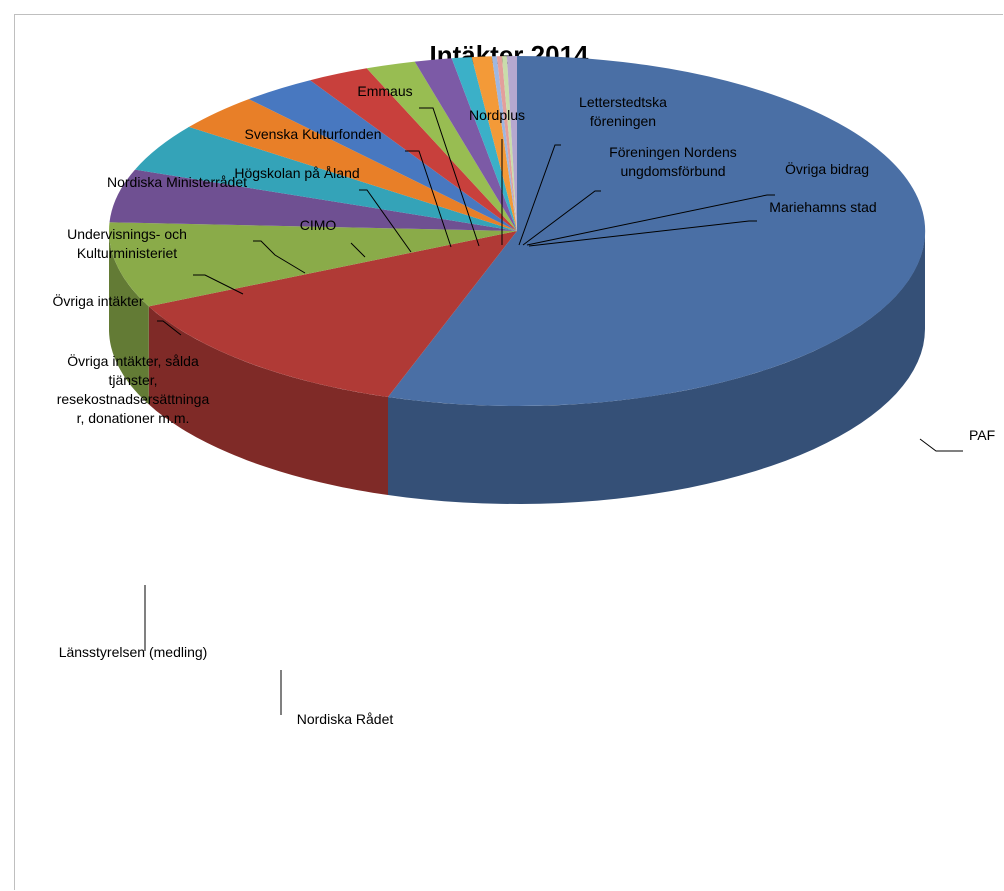 This screenshot has height=891, width=1004. What do you see at coordinates (982, 435) in the screenshot?
I see `slice-label-0: PAF` at bounding box center [982, 435].